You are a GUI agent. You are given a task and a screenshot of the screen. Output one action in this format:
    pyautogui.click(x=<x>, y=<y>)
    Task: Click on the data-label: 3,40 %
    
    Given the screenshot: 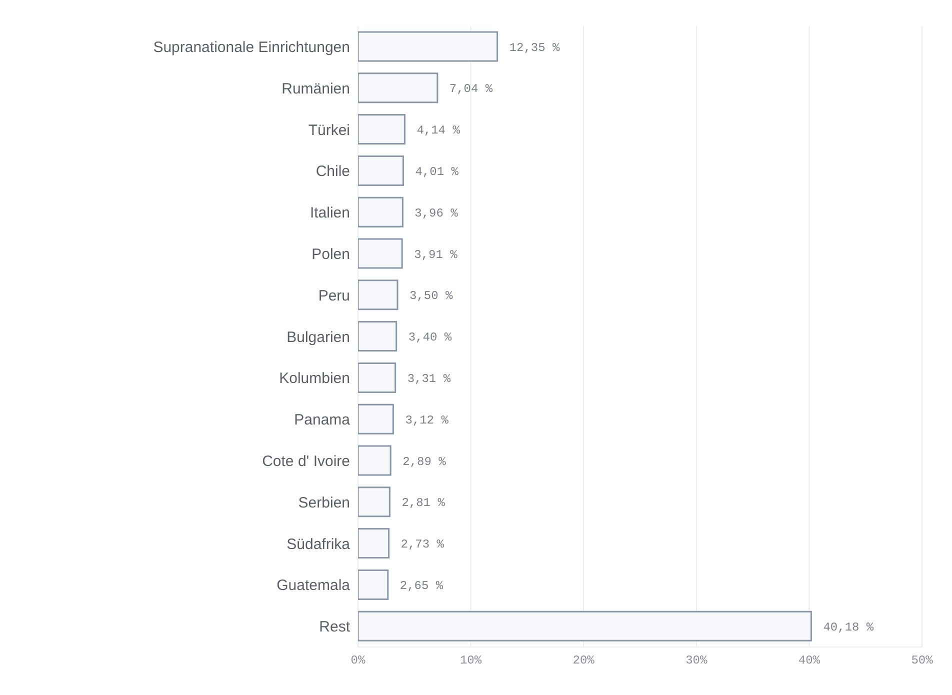 What is the action you would take?
    pyautogui.click(x=430, y=337)
    